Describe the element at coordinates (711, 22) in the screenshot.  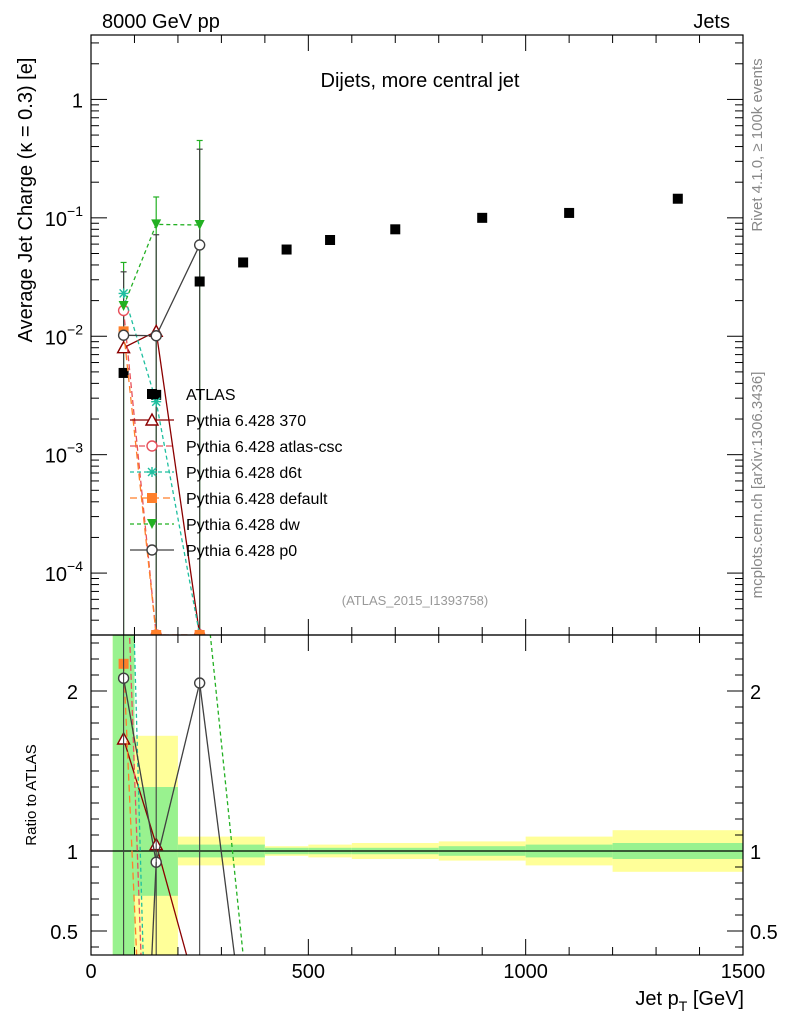
I see `header-right: Jets` at that location.